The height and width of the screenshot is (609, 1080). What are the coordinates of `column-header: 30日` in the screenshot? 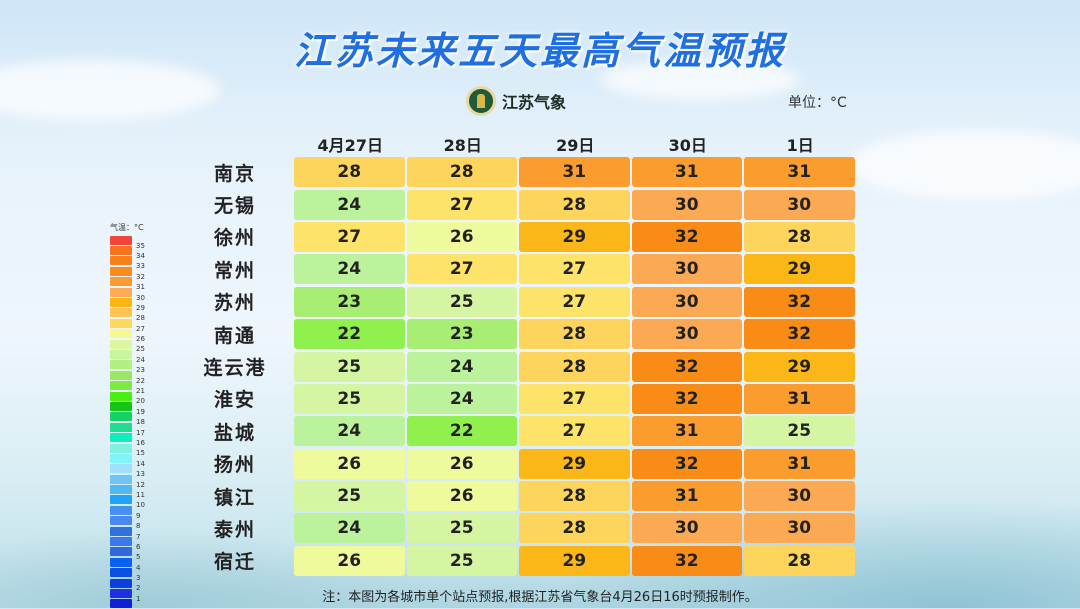 It's located at (687, 145).